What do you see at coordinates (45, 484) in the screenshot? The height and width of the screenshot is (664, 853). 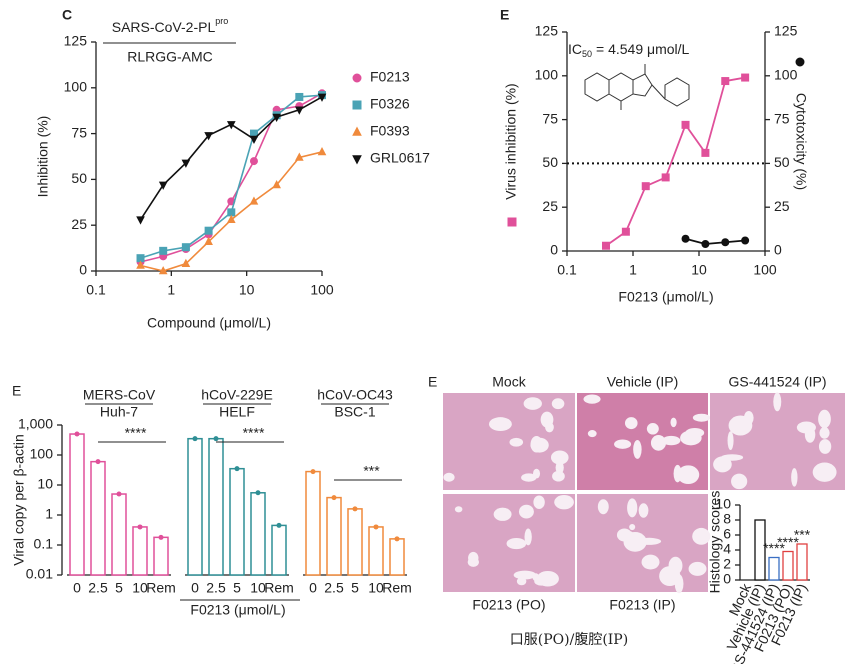 I see `y-tick-label: 10` at bounding box center [45, 484].